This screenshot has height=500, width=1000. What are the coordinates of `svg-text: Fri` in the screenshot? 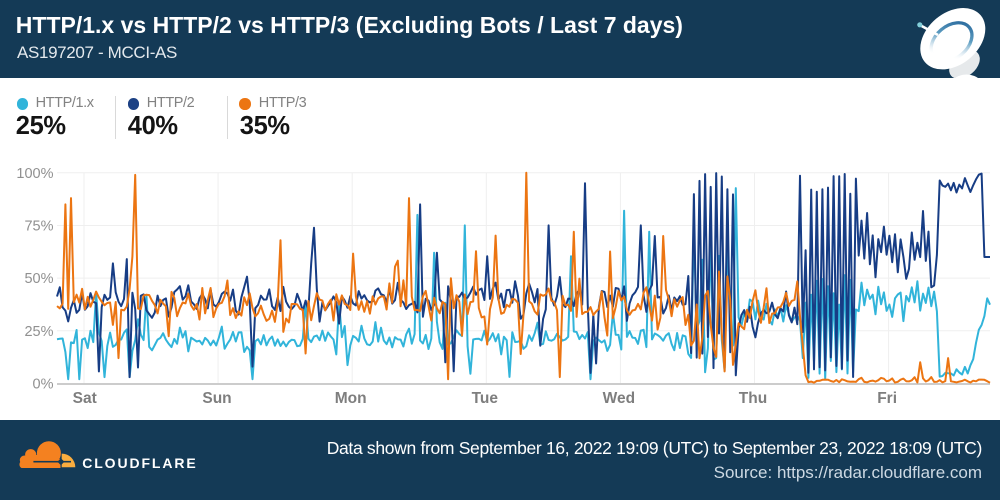 It's located at (887, 398).